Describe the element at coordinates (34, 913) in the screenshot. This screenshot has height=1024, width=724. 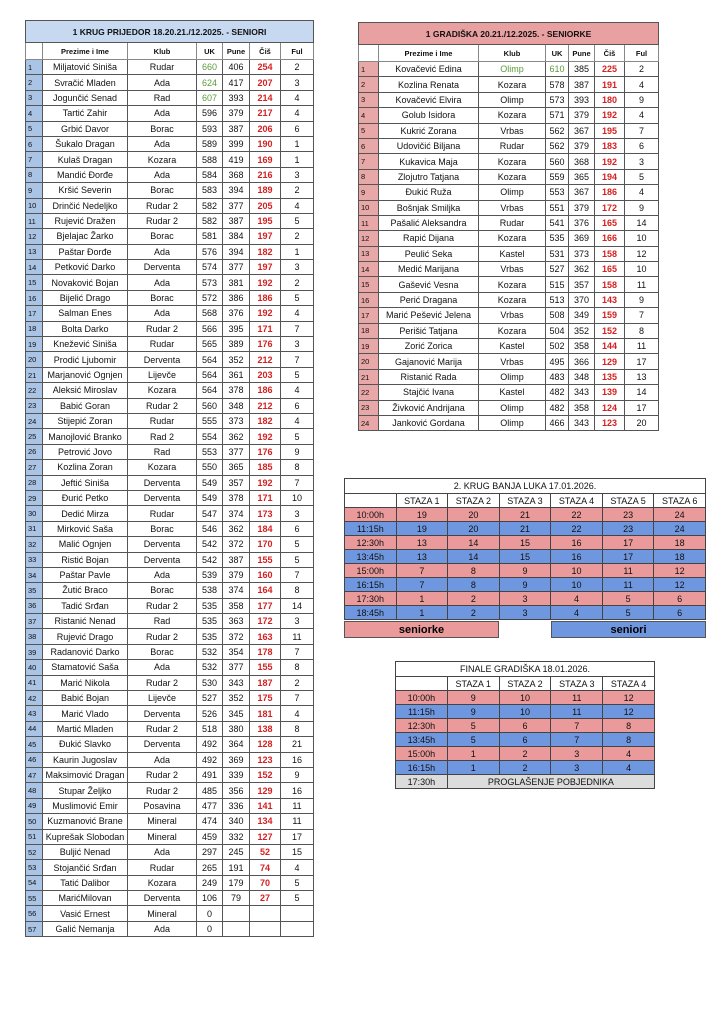
I see `cell-rank: 56` at that location.